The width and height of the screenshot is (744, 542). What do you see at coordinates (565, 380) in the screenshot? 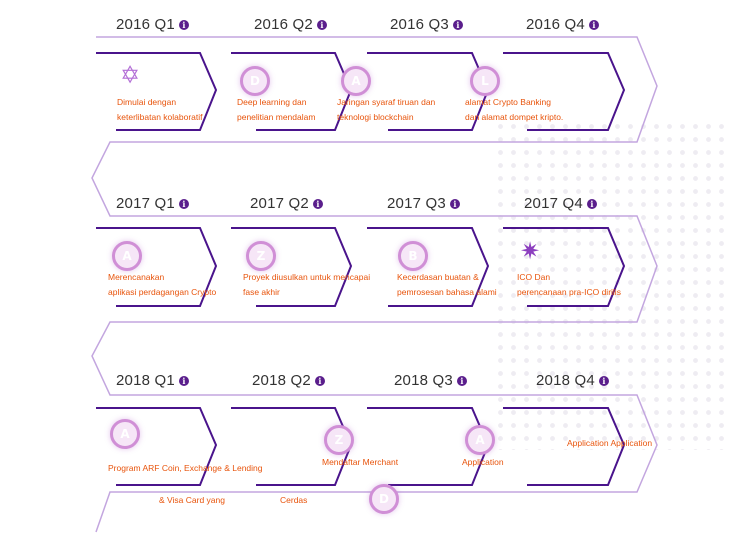
I see `quarter-text: 2018 Q4` at bounding box center [565, 380].